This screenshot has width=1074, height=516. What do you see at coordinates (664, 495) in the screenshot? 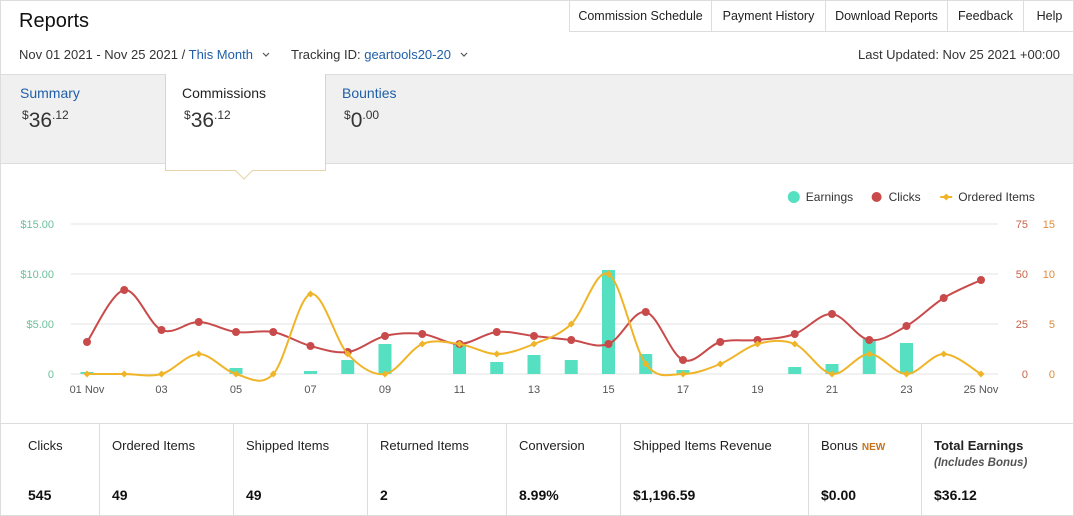
I see `stat-value: $1,196.59` at bounding box center [664, 495].